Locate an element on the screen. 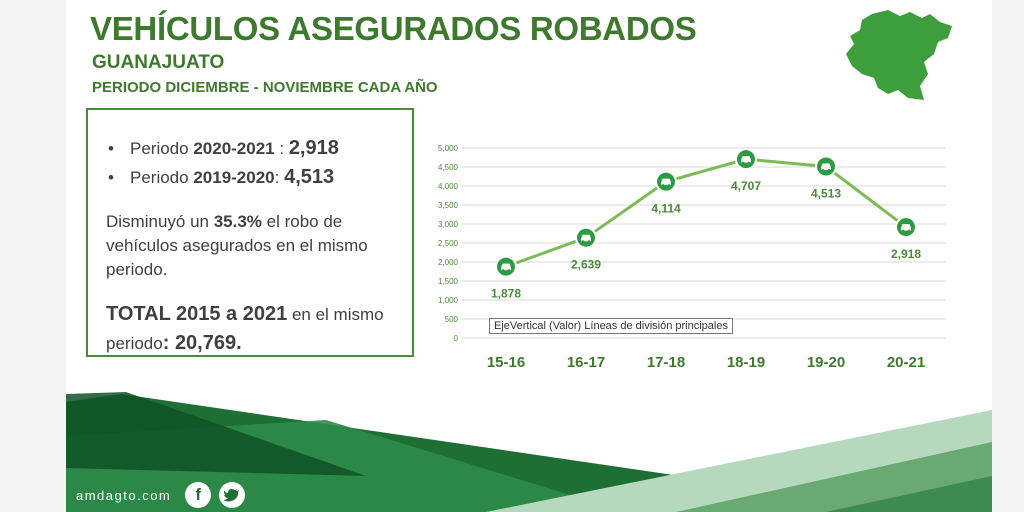  data-label: 4,707 is located at coordinates (746, 186).